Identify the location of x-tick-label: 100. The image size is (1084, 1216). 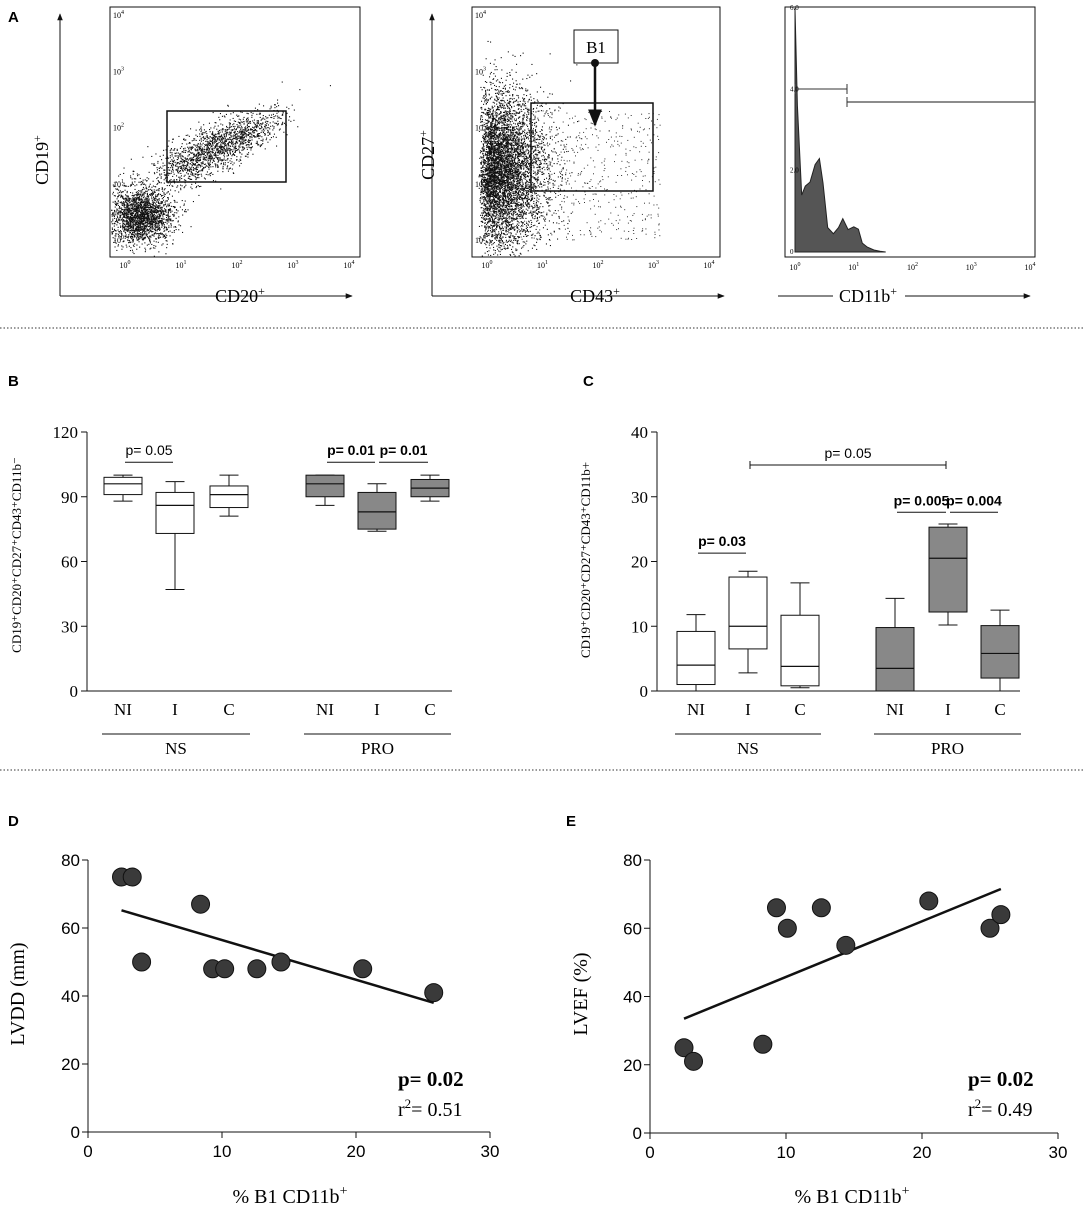
(125, 265).